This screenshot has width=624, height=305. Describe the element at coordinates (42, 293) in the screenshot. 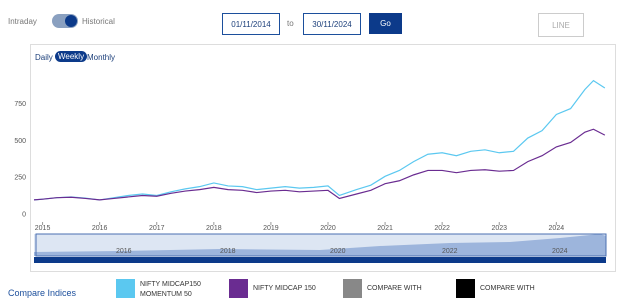

I see `compare-title: Compare Indices` at that location.